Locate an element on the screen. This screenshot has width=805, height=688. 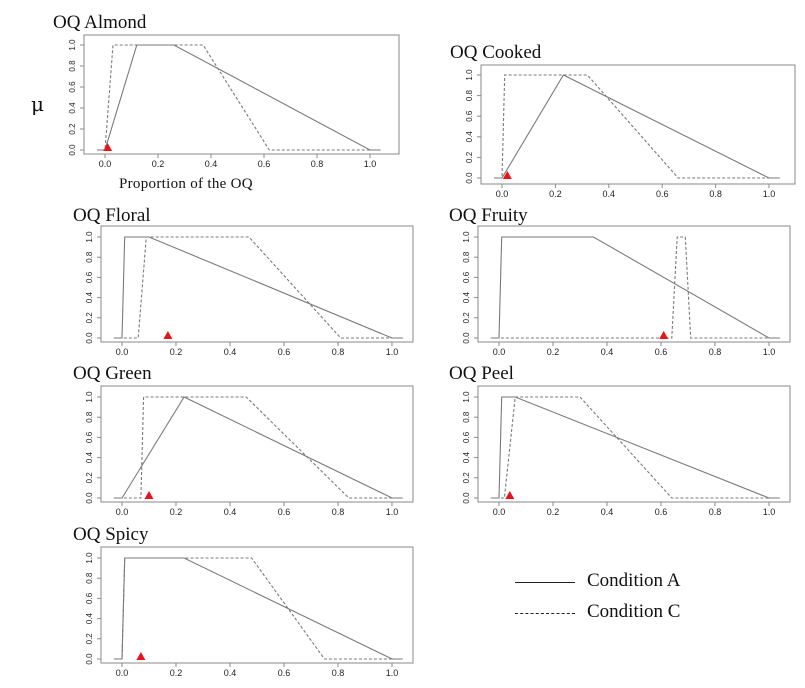
legend-entry-condition-a: Condition A is located at coordinates (635, 583).